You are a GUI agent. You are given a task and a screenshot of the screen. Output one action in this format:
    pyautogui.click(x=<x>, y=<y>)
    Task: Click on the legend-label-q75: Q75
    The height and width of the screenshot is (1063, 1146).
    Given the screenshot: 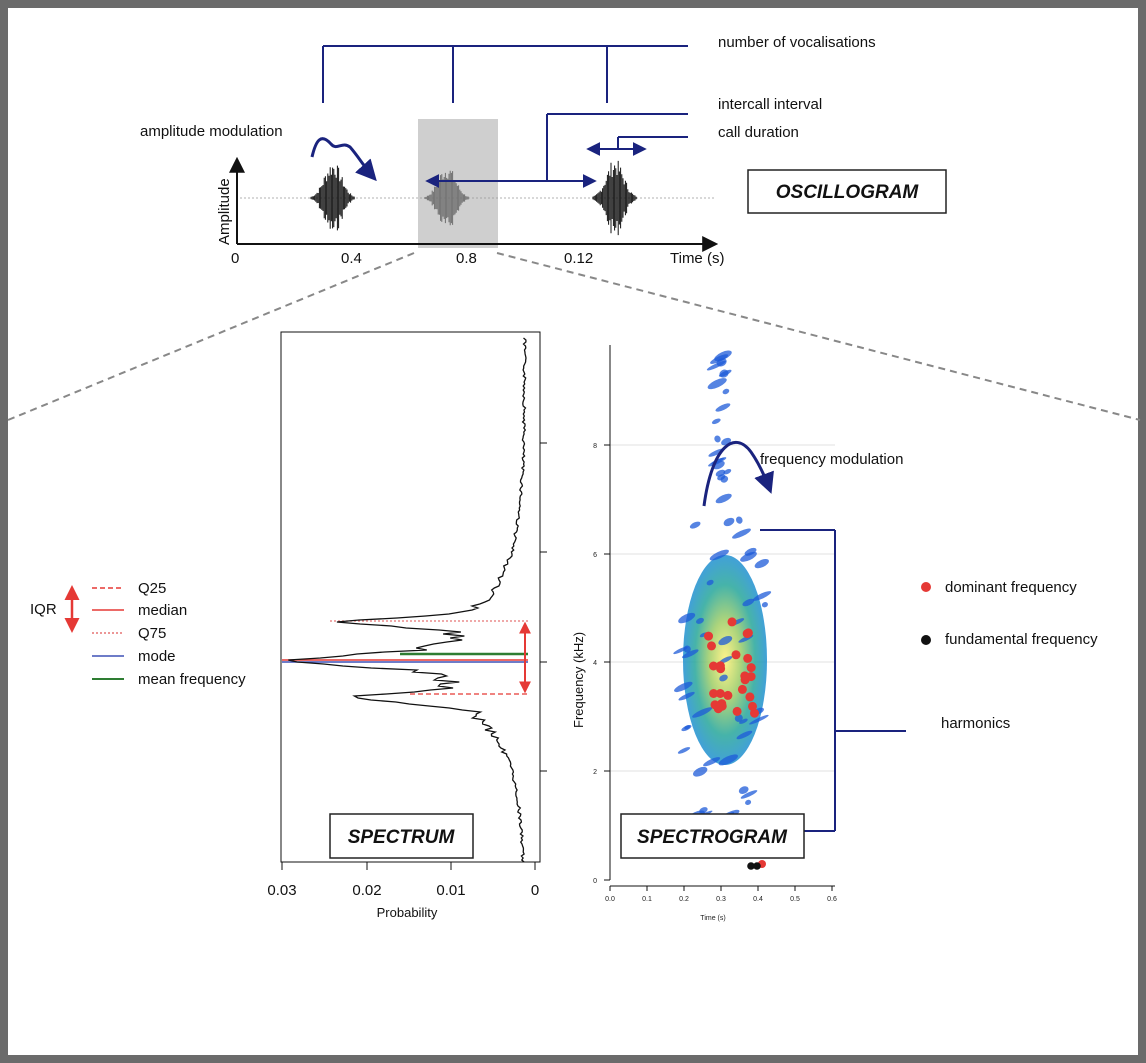 What is the action you would take?
    pyautogui.click(x=152, y=633)
    